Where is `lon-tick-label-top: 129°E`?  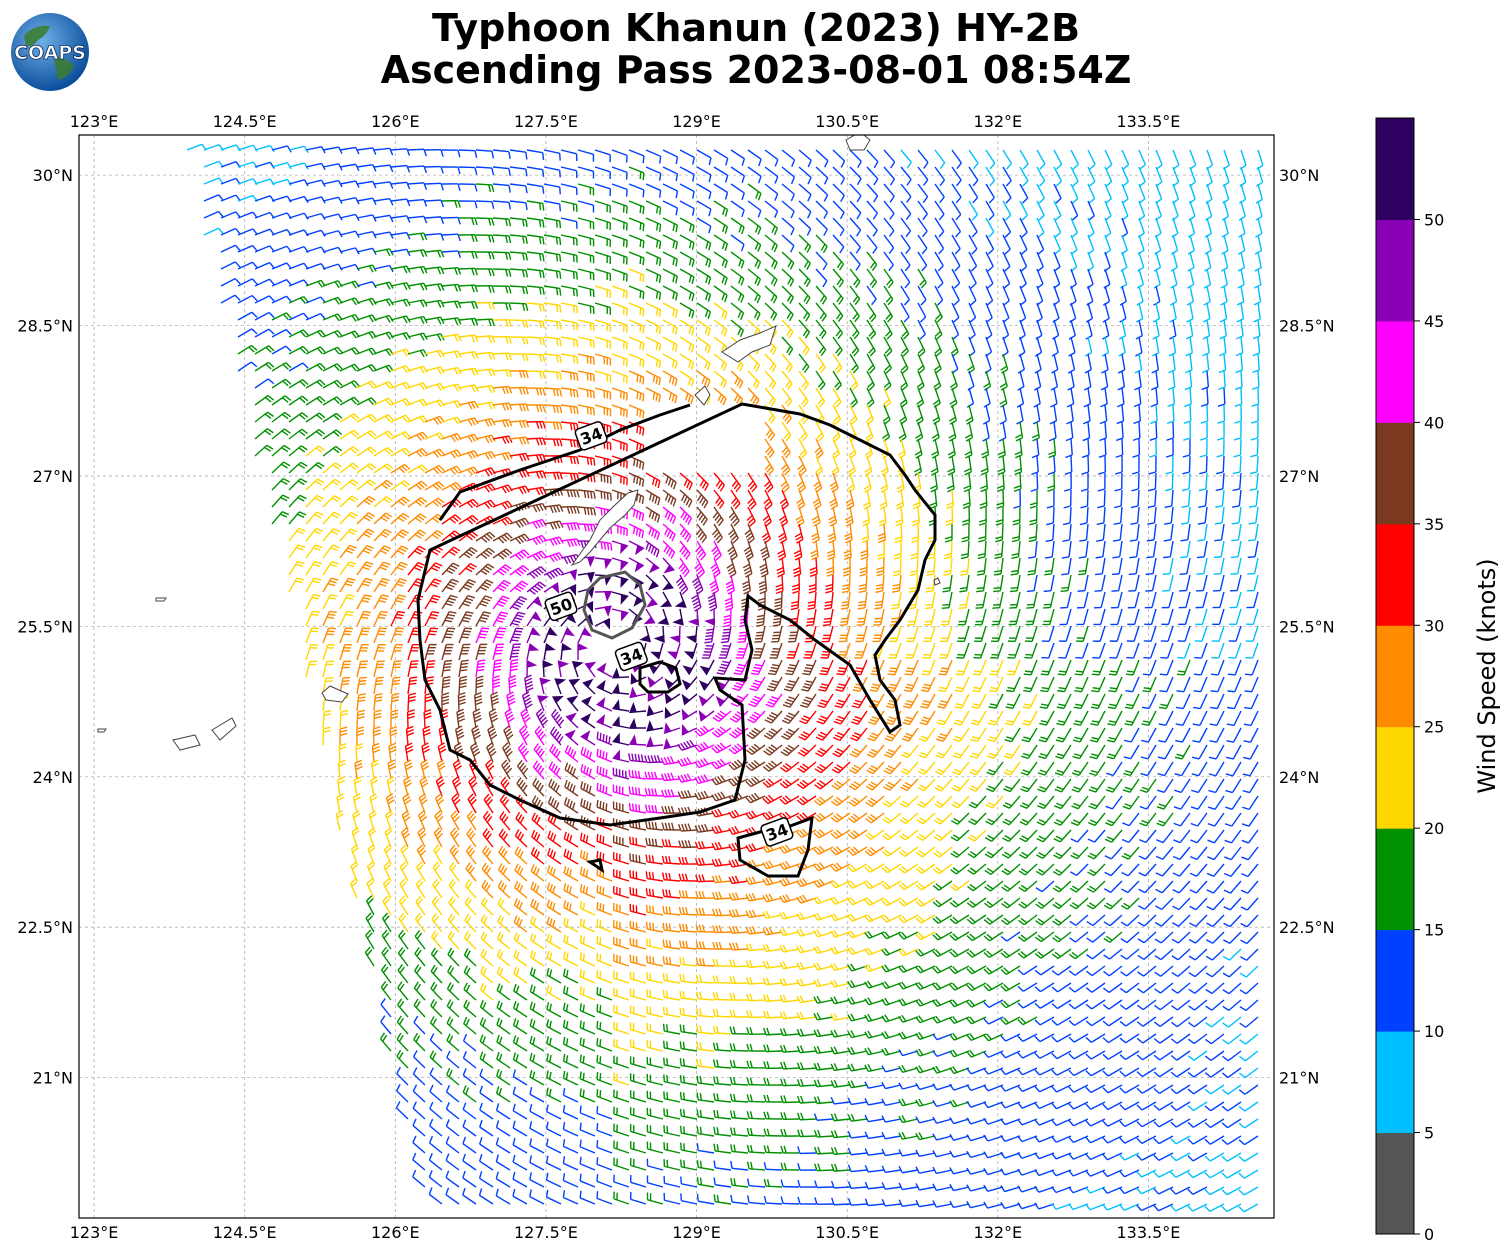 lon-tick-label-top: 129°E is located at coordinates (696, 121).